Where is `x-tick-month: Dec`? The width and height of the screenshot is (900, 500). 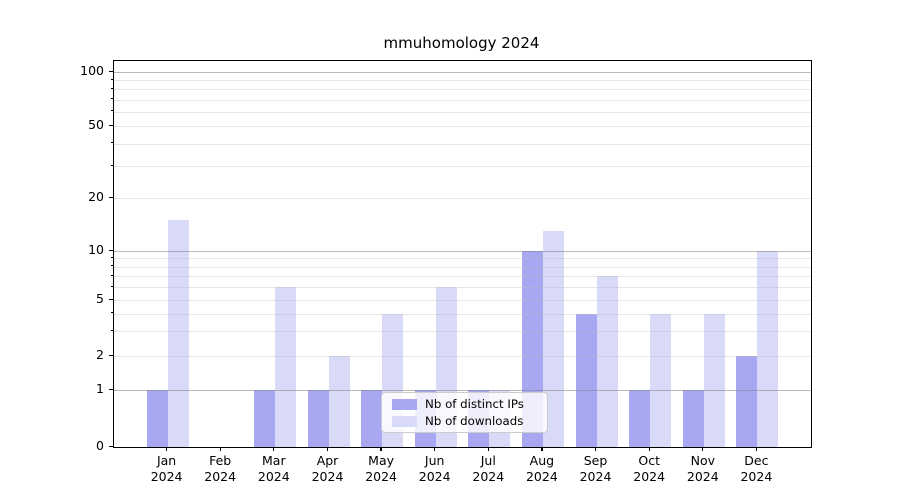
x-tick-month: Dec is located at coordinates (756, 460).